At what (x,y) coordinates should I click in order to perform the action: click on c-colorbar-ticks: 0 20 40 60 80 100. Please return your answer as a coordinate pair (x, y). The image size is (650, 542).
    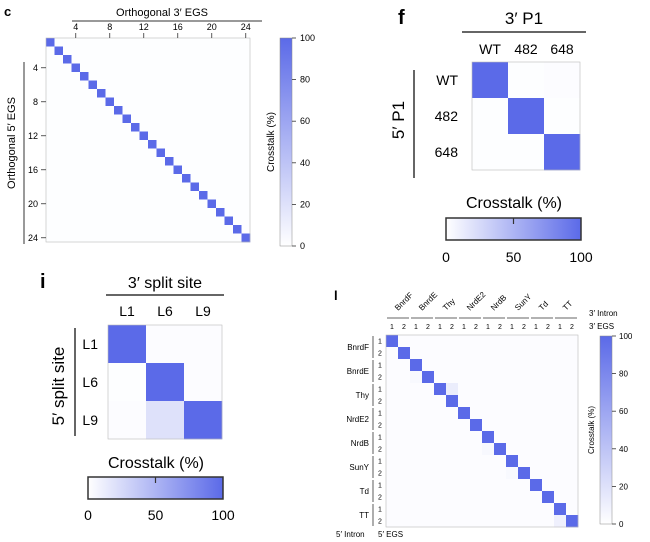
    Looking at the image, I should click on (303, 142).